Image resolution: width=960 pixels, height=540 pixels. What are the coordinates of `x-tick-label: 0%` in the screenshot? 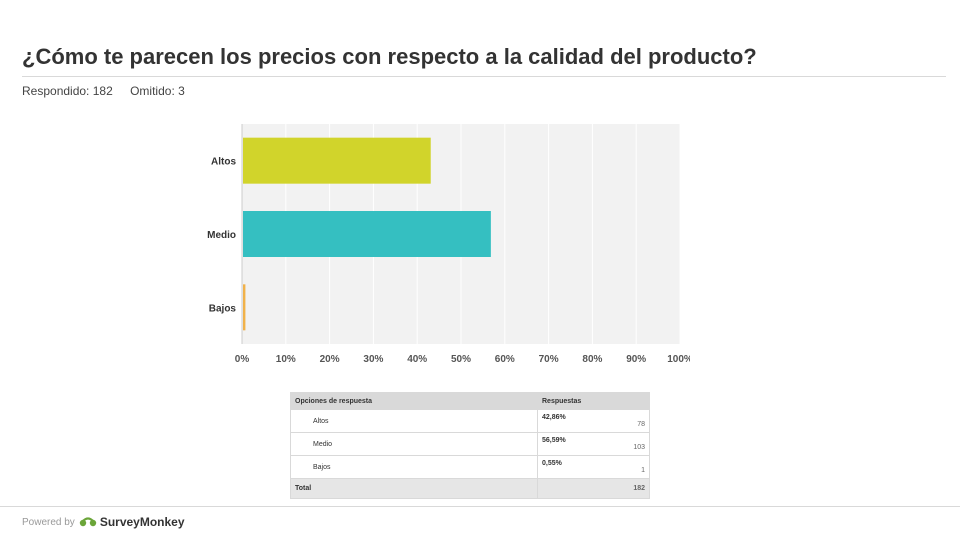 It's located at (242, 359).